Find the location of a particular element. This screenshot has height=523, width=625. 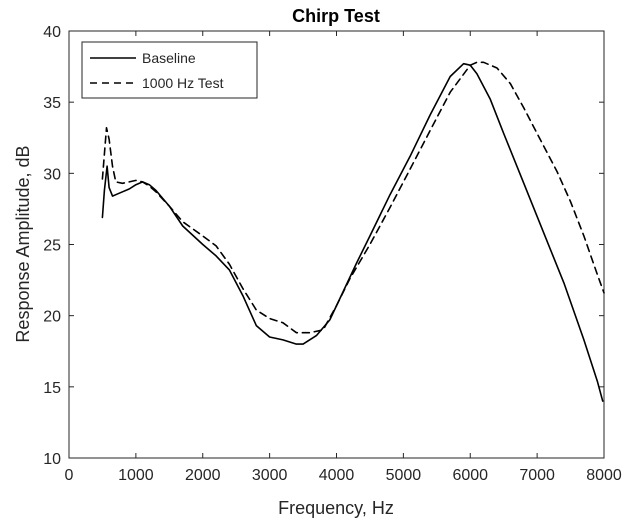

x-tick-label: 8000 is located at coordinates (604, 475).